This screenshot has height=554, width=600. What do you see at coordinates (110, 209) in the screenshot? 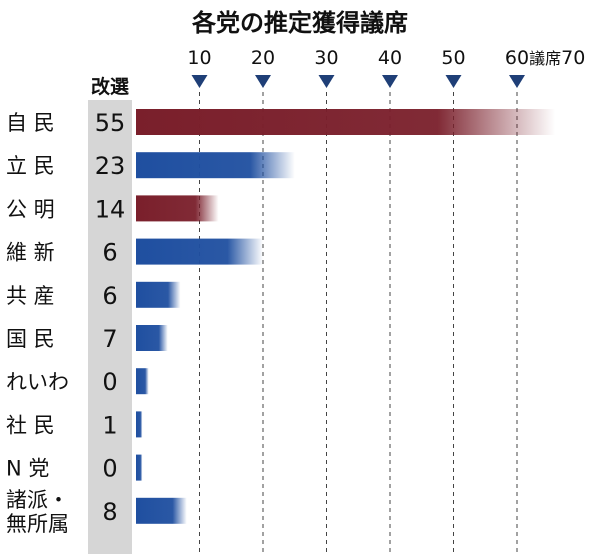
I see `kaisen-value: 14` at bounding box center [110, 209].